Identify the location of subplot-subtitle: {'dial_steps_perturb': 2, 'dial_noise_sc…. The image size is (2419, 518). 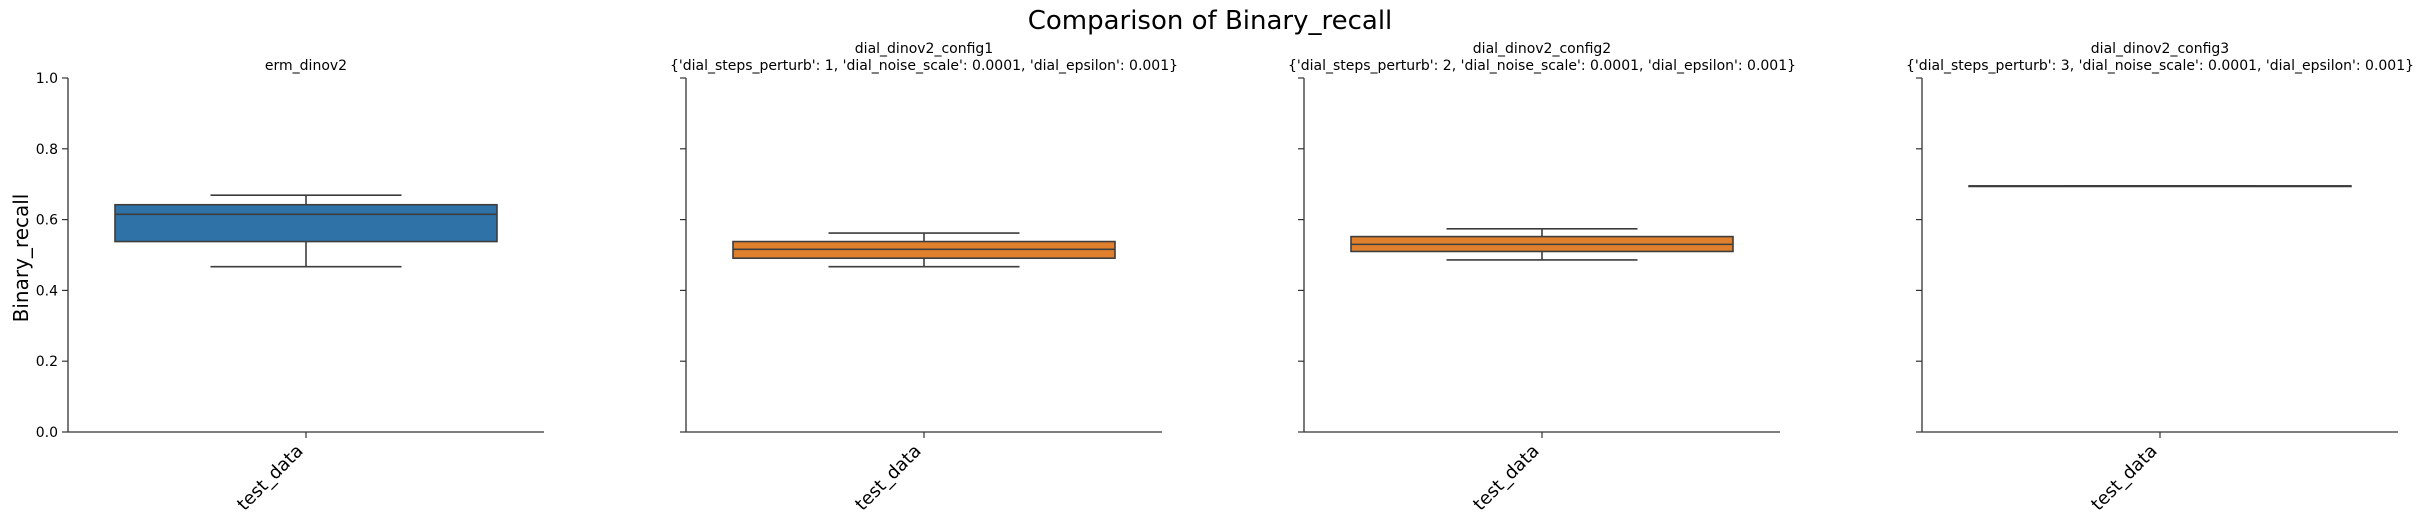
(1542, 66).